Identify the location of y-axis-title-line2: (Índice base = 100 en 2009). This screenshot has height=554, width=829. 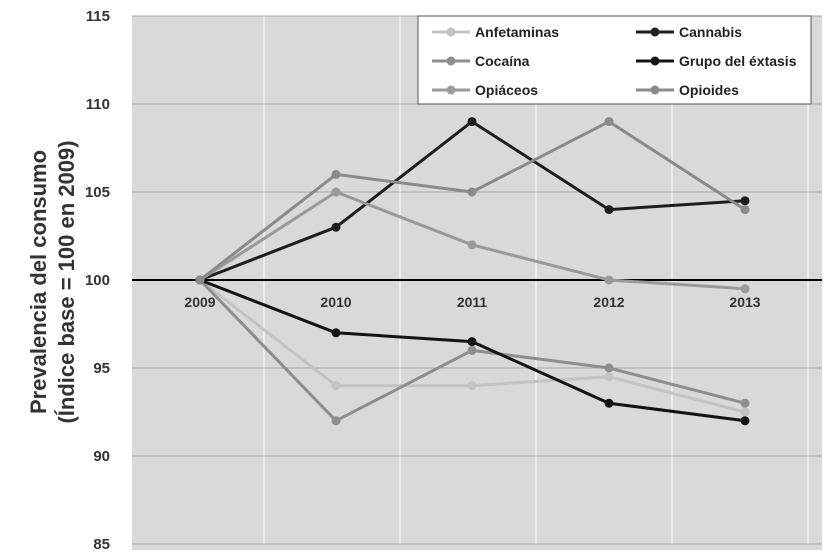
(66, 281).